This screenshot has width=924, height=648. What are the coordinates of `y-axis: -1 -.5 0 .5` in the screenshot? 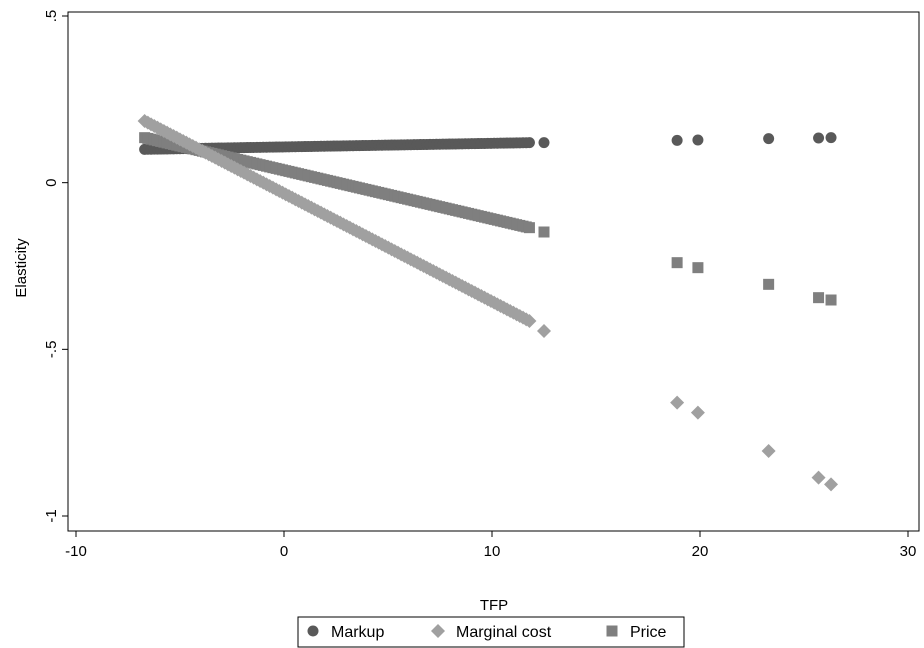 It's located at (55, 266).